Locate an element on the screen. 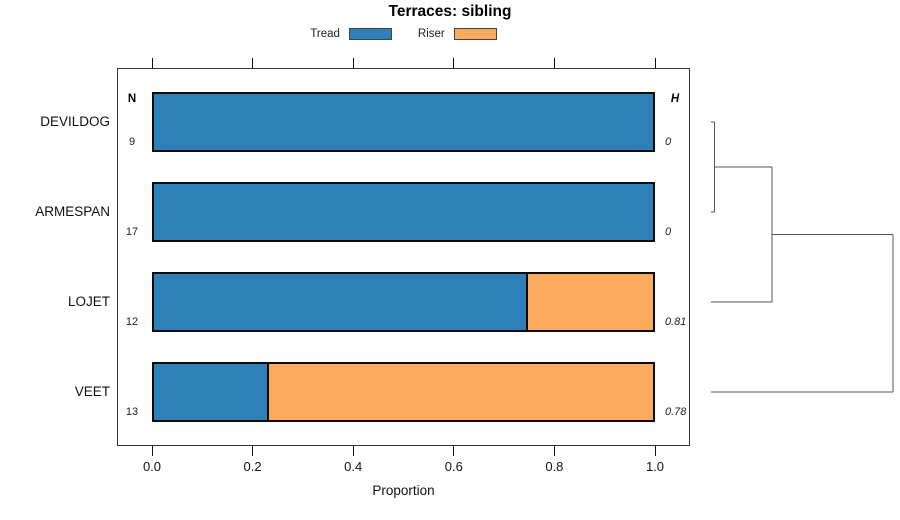  x-tick-label: 1.0 is located at coordinates (655, 466).